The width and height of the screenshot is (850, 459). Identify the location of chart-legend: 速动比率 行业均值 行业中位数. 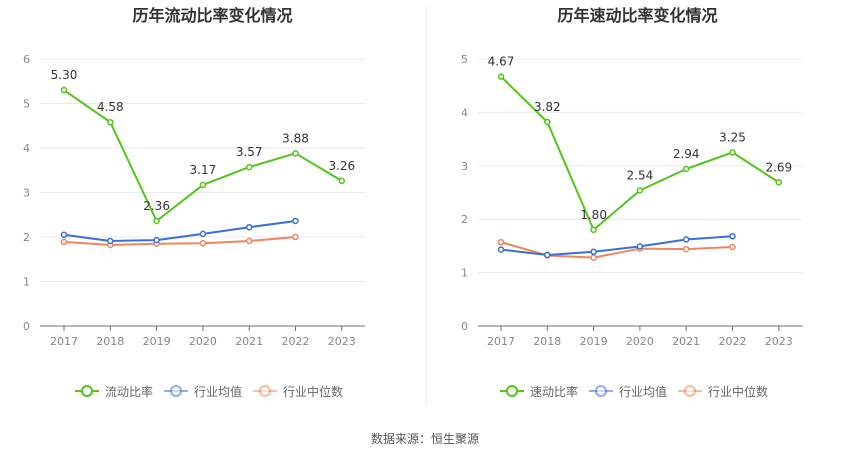
(637, 391).